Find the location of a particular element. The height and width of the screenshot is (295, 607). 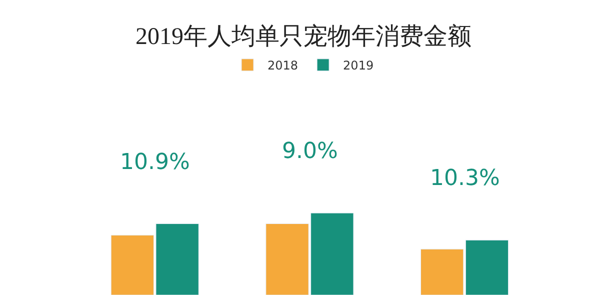

text: 9.0% is located at coordinates (310, 151).